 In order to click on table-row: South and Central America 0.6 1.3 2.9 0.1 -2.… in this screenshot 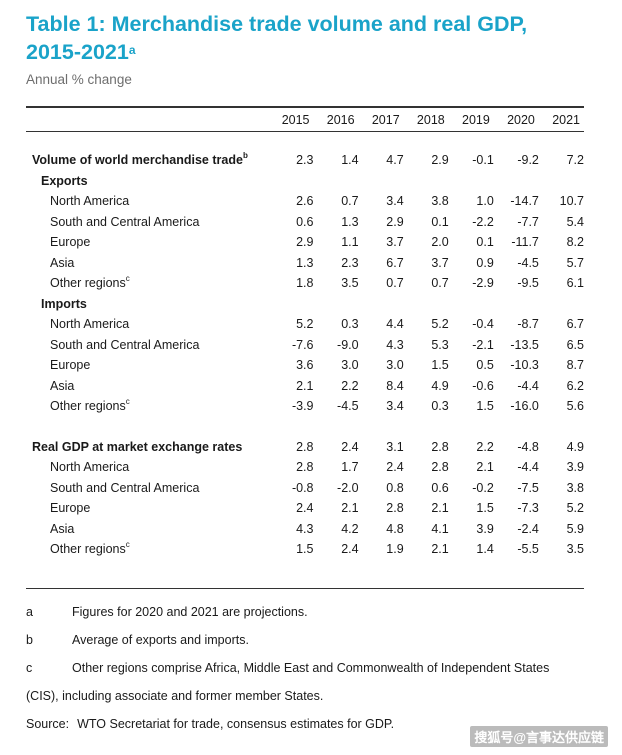, I will do `click(305, 222)`.